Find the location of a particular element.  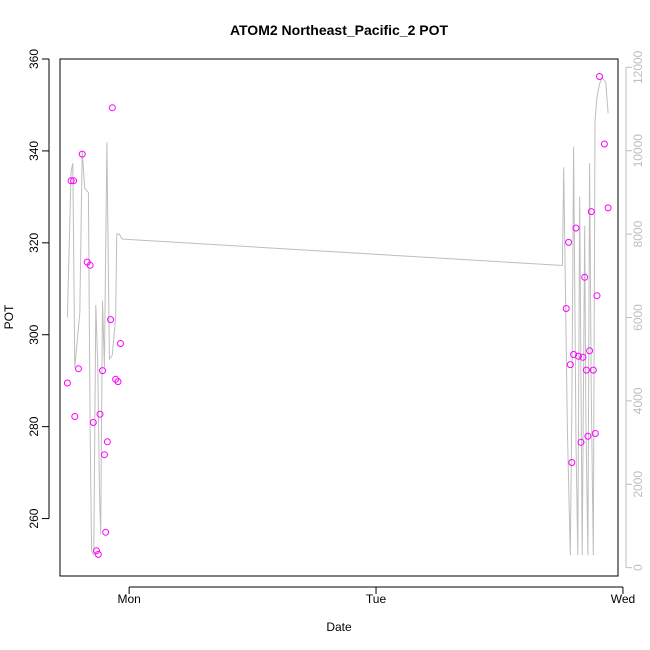

x-tick-label: Wed is located at coordinates (623, 599).